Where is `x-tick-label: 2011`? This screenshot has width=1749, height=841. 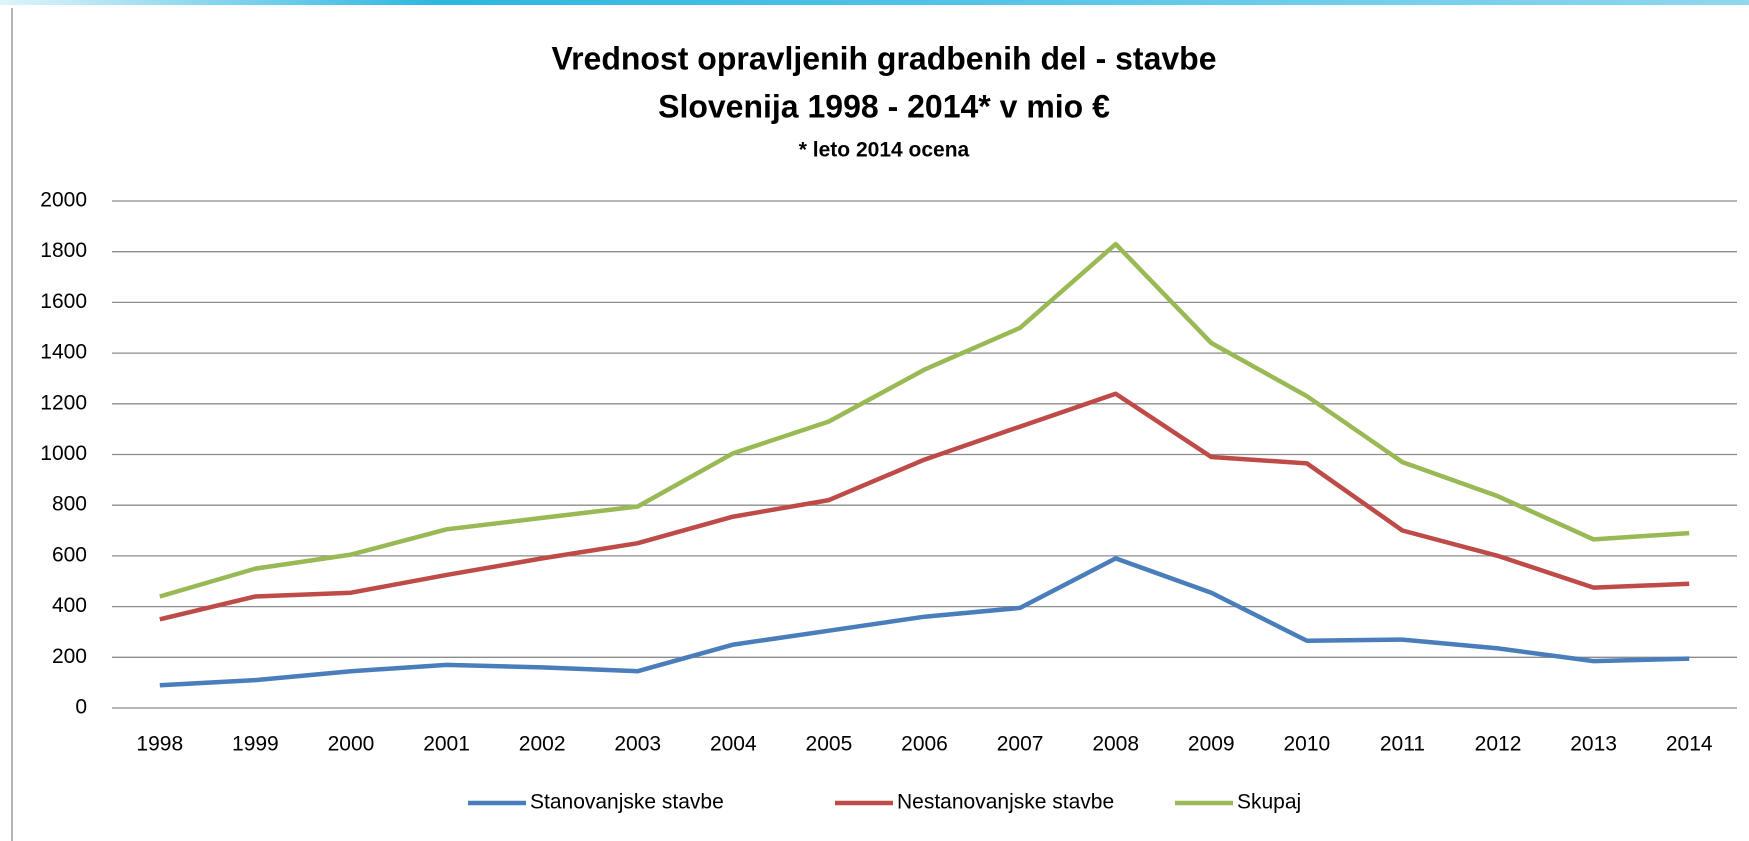
x-tick-label: 2011 is located at coordinates (1402, 744).